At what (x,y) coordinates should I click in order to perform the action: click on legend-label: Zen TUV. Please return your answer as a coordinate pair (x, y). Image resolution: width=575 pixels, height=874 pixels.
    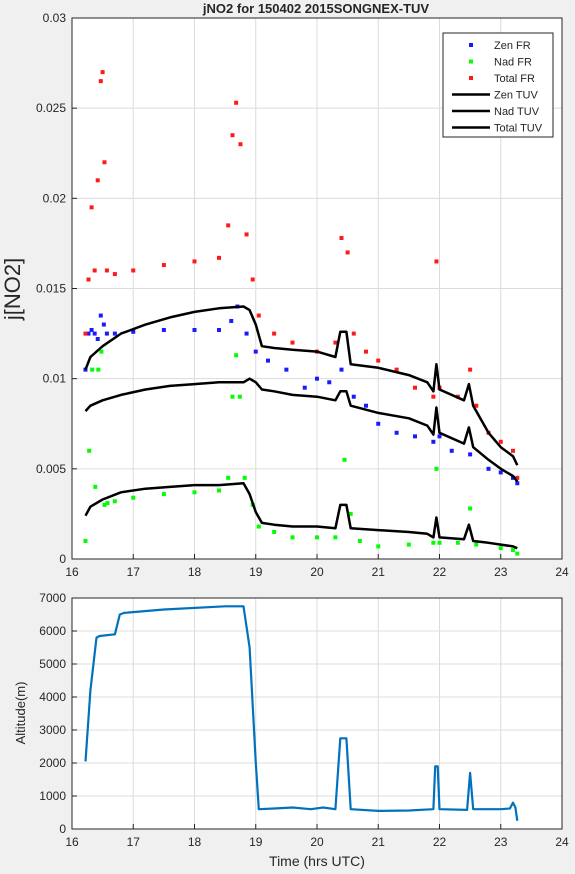
    Looking at the image, I should click on (516, 96).